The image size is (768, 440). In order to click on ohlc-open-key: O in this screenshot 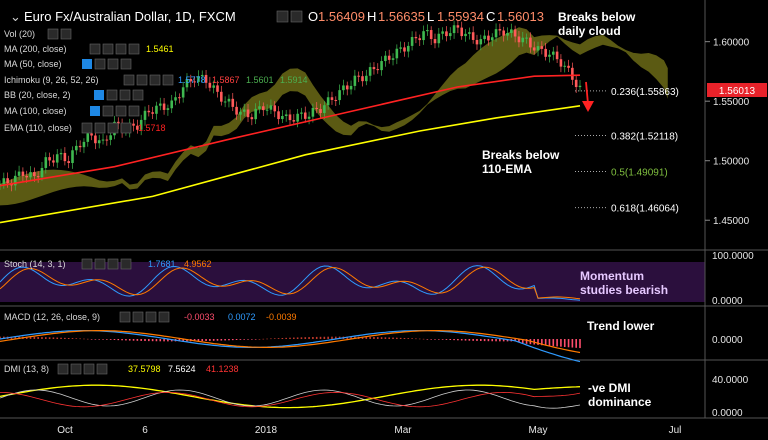, I will do `click(313, 16)`.